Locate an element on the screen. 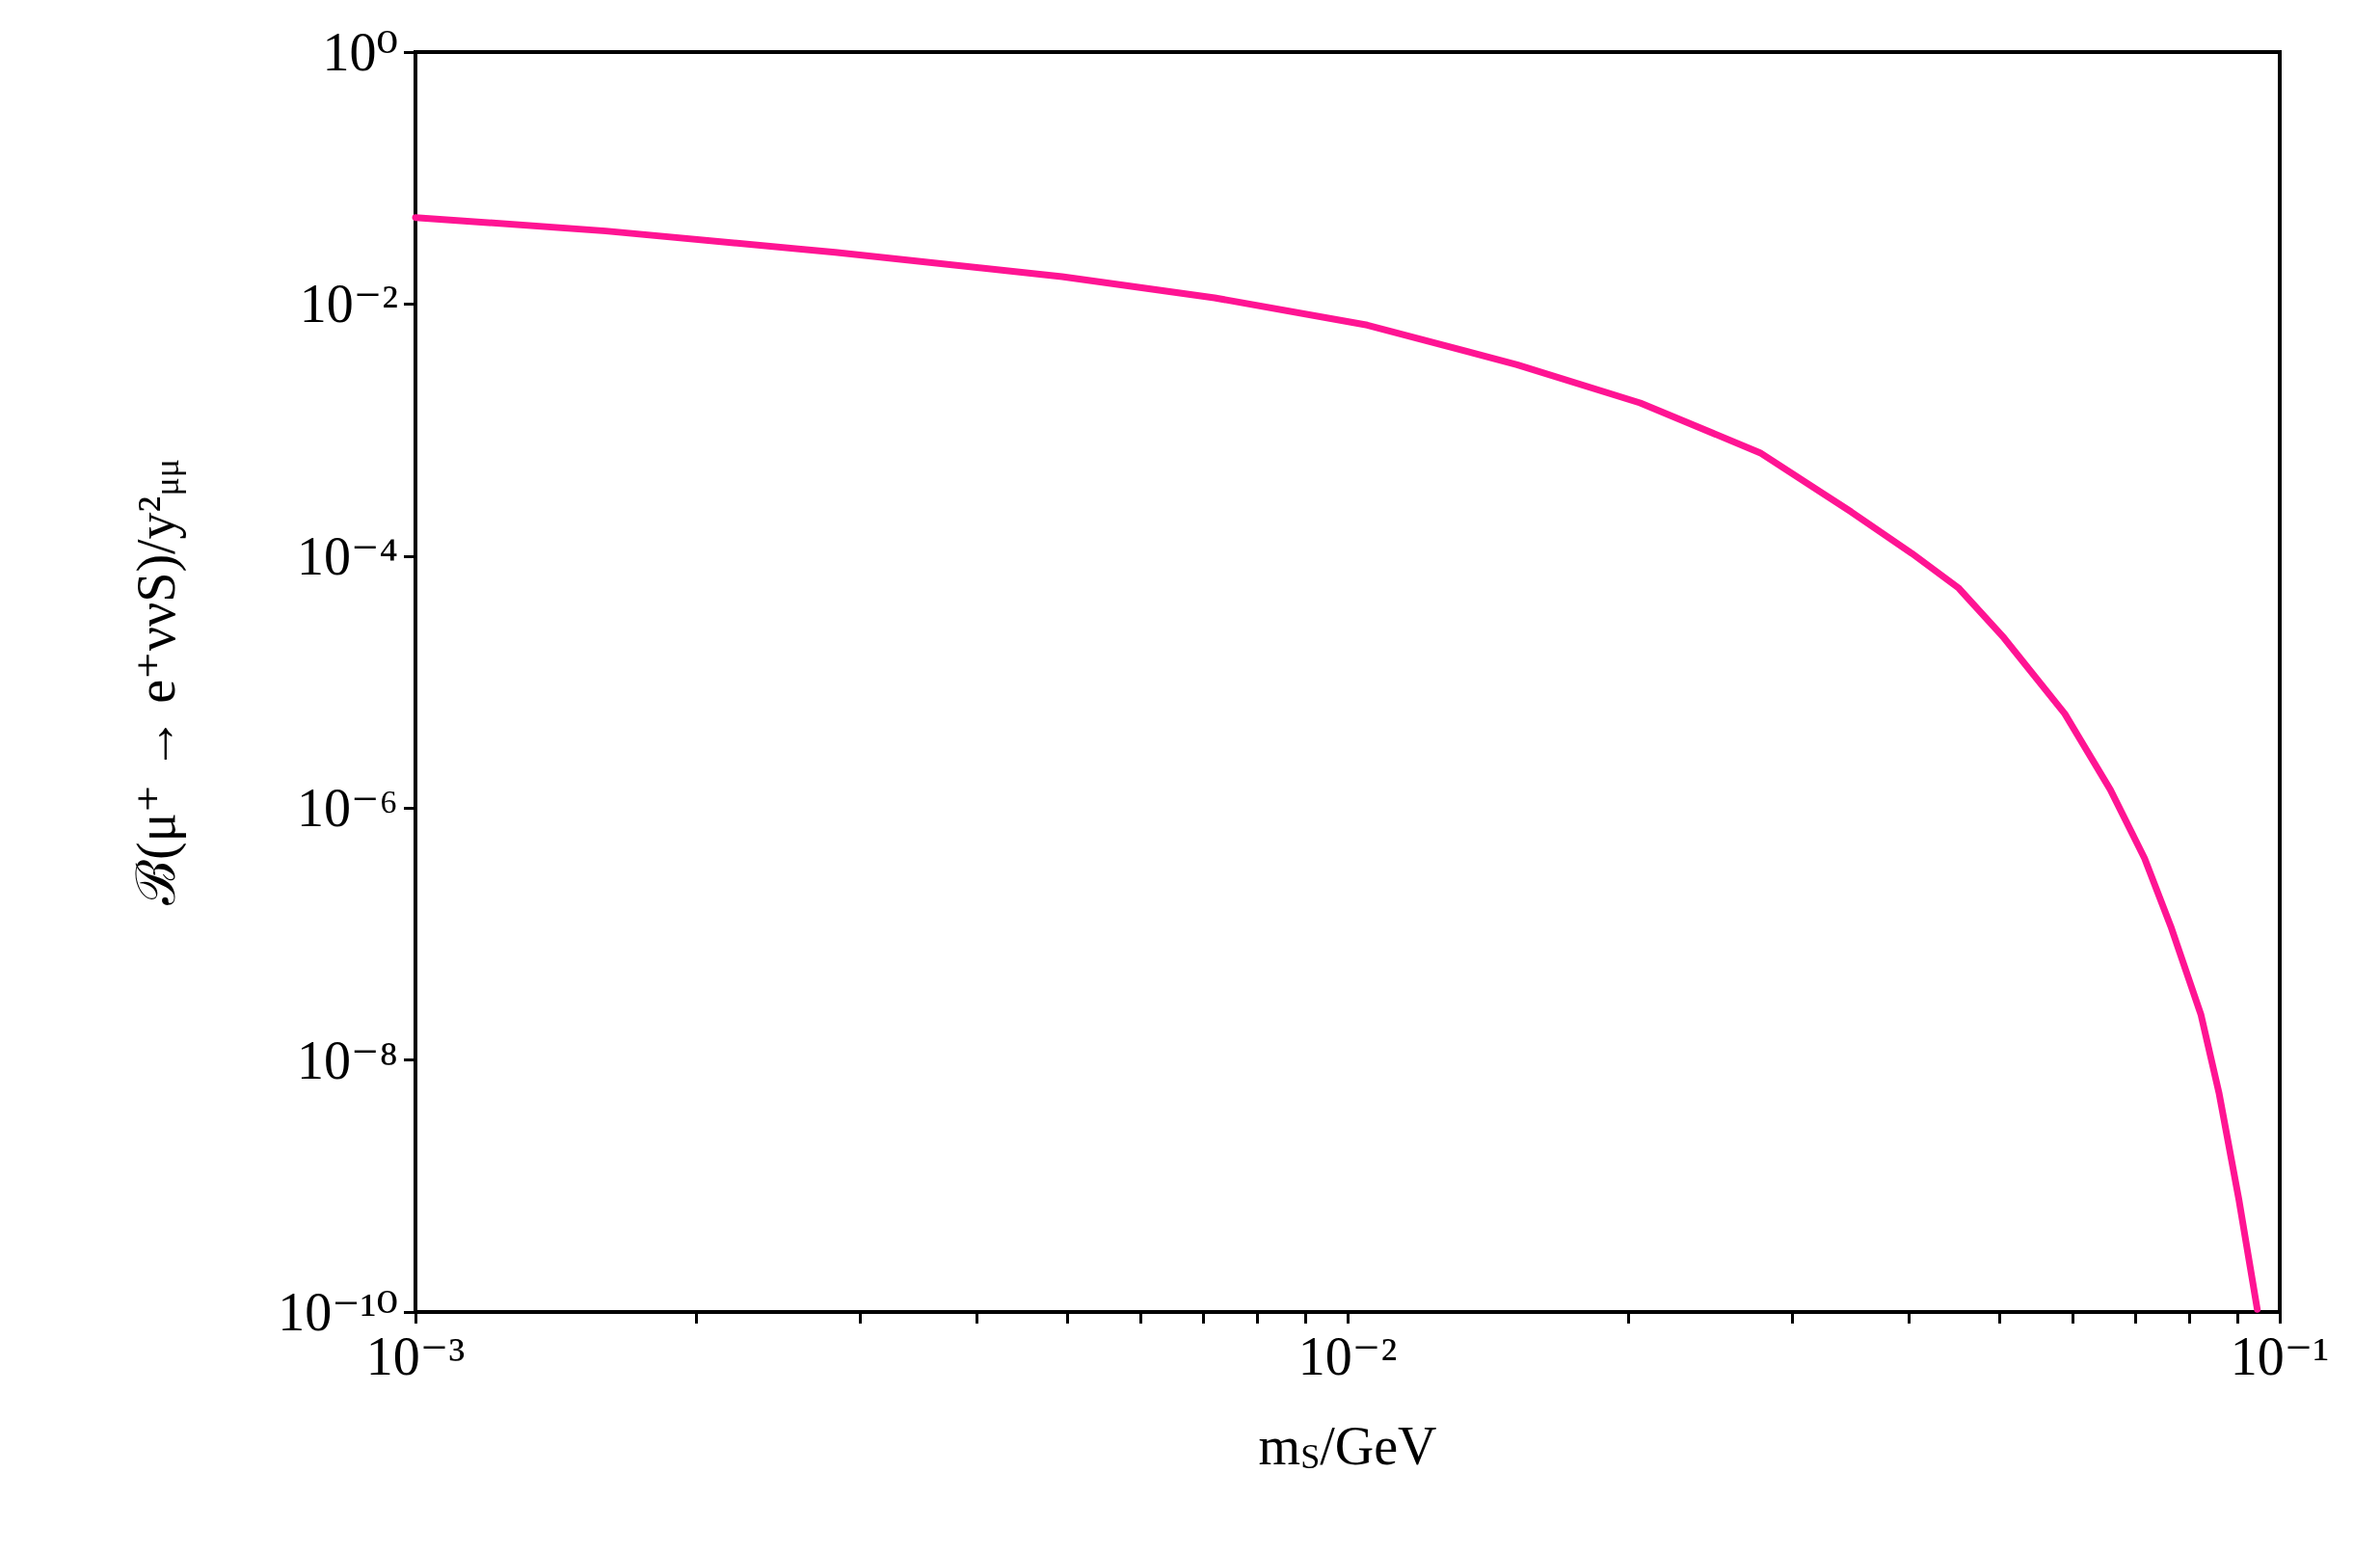 This screenshot has width=2380, height=1553. y-tick-label: 10⁻⁶ is located at coordinates (347, 808).